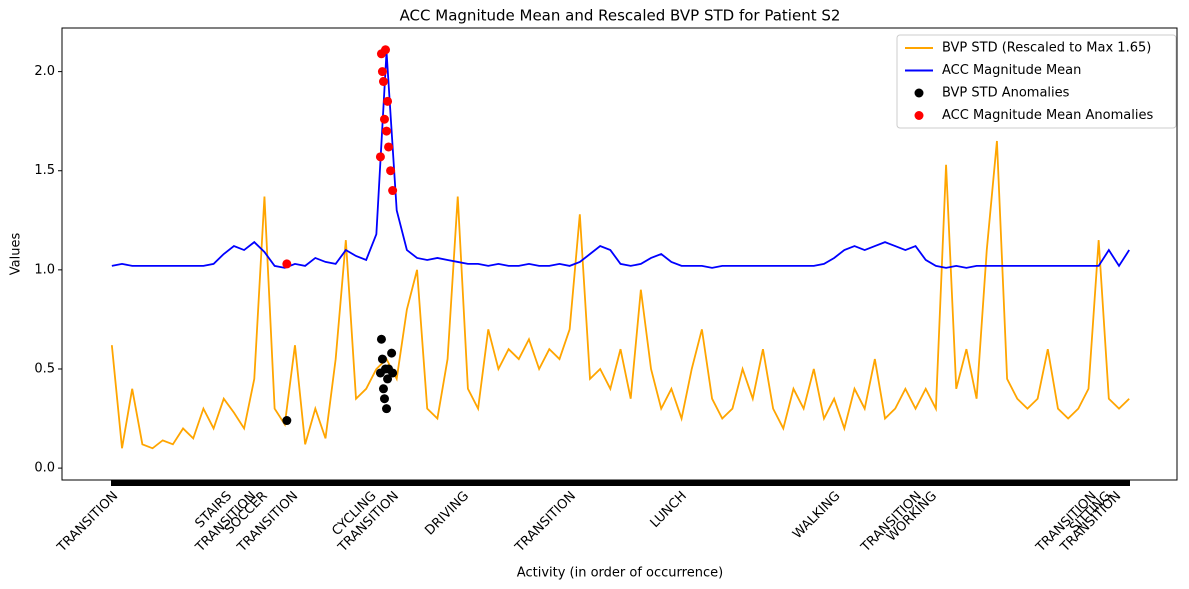 Image resolution: width=1189 pixels, height=589 pixels. Describe the element at coordinates (1006, 93) in the screenshot. I see `legend-label: BVP STD Anomalies` at that location.